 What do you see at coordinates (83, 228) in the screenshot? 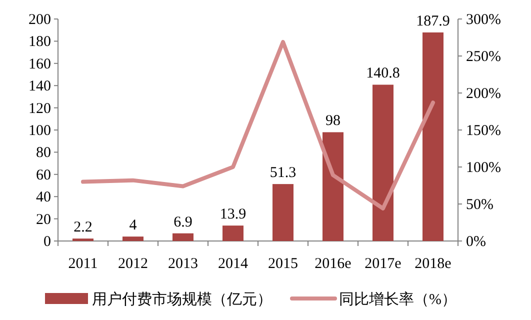
I see `data-label: 2.2` at bounding box center [83, 228].